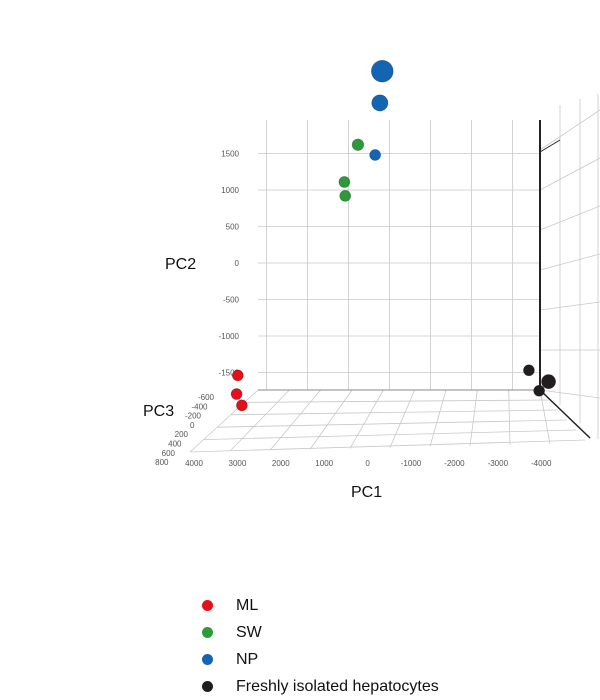  I want to click on pc1-tick-label: -2000, so click(454, 463).